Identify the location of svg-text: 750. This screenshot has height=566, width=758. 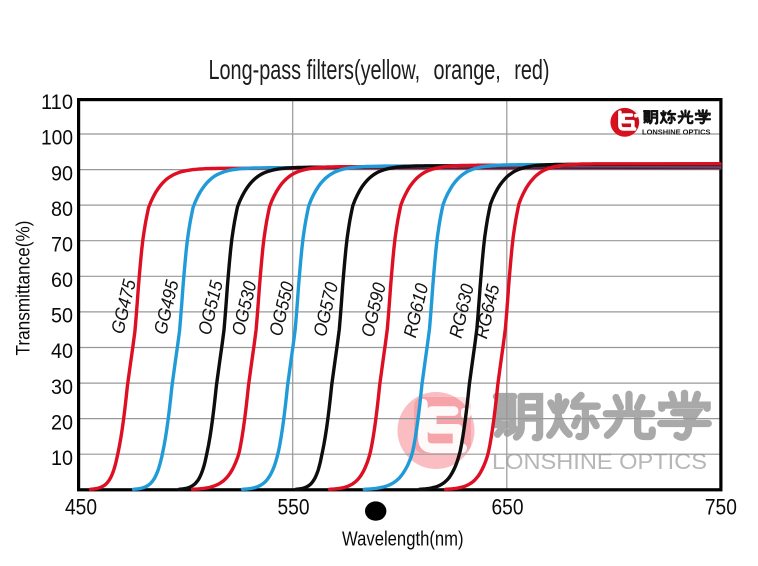
(721, 507).